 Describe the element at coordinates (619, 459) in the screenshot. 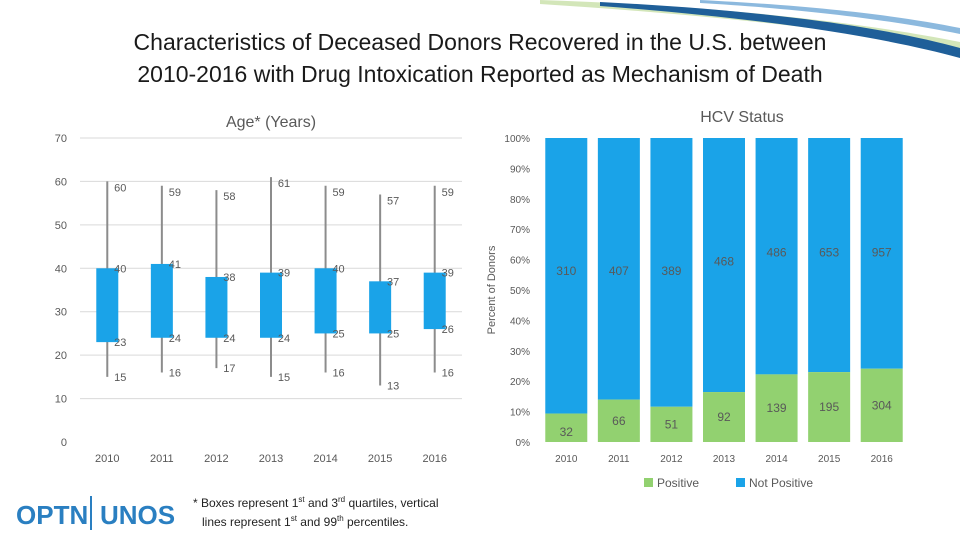

I see `hcv-x-tick-label: 2011` at that location.